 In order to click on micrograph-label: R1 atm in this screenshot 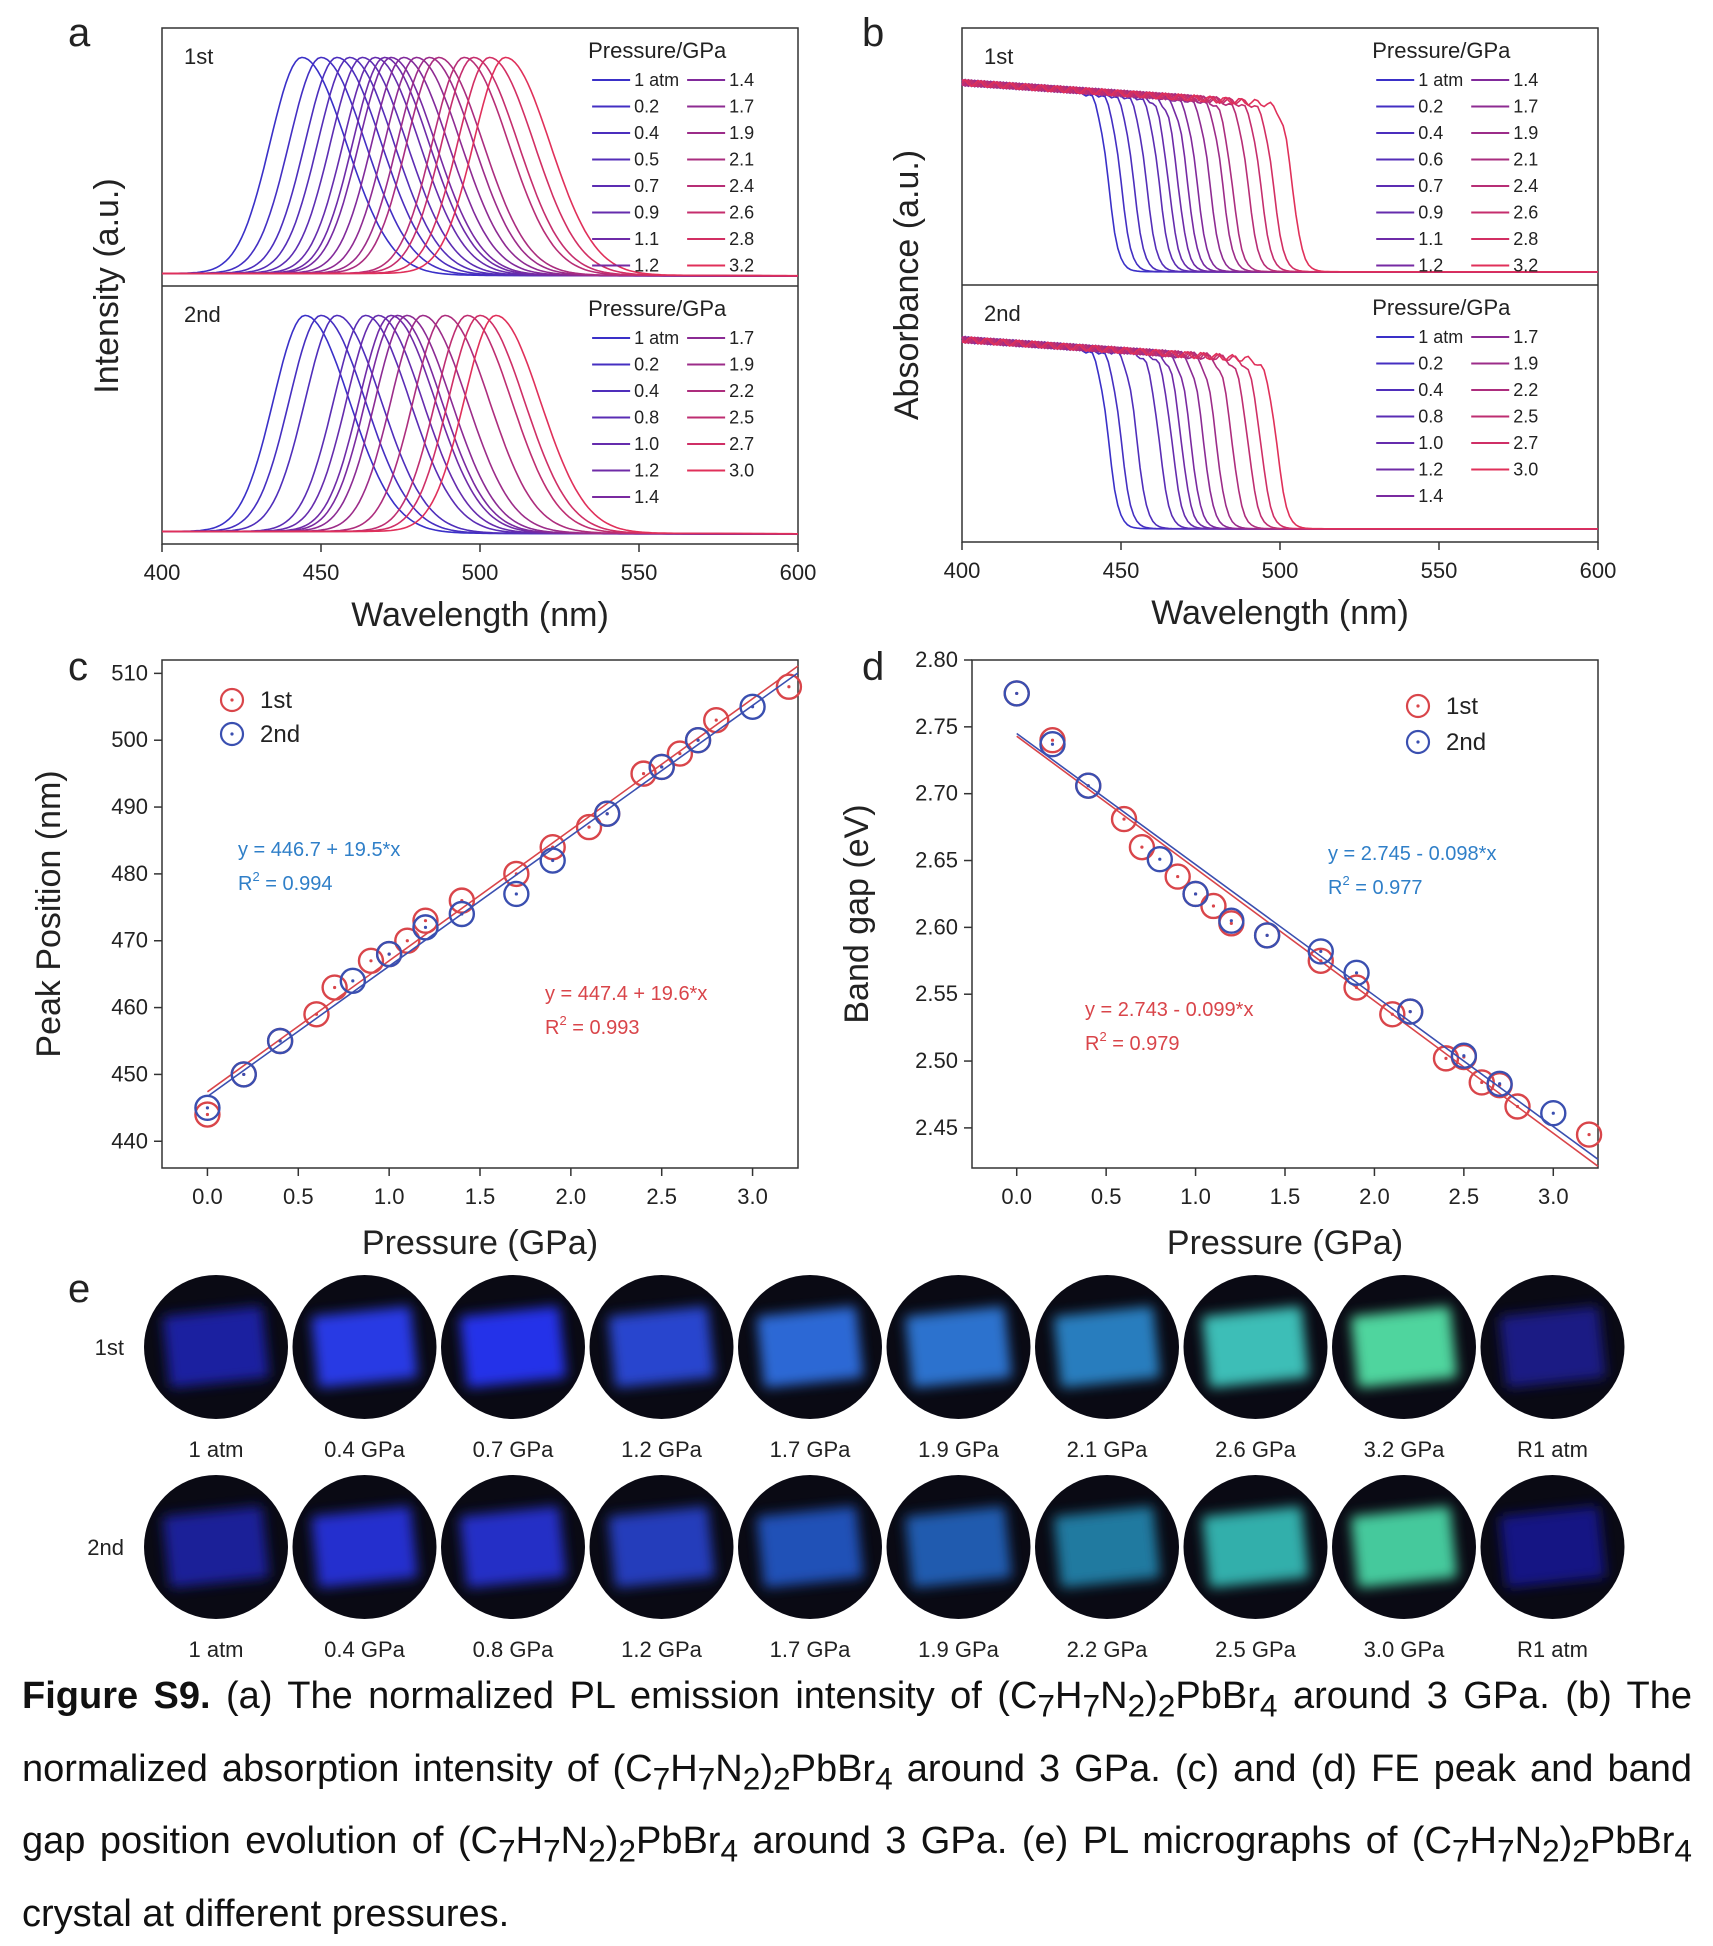, I will do `click(1552, 1449)`.